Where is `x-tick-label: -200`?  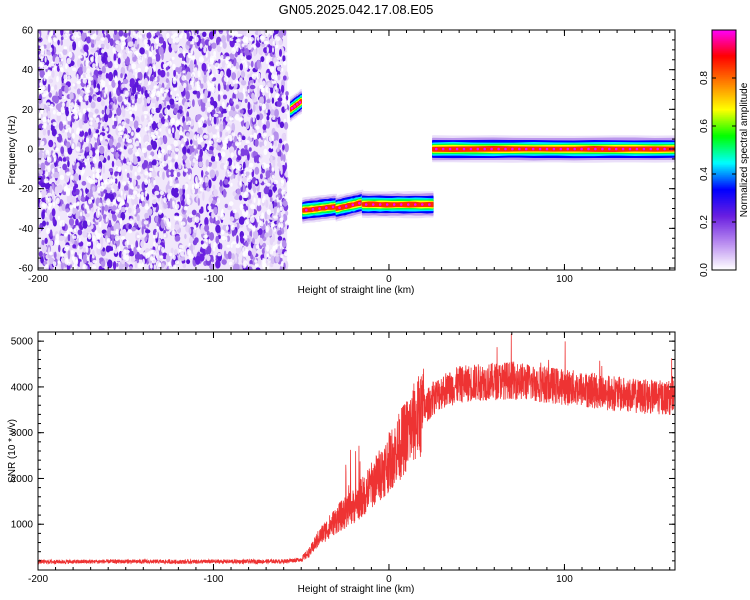 x-tick-label: -200 is located at coordinates (38, 579).